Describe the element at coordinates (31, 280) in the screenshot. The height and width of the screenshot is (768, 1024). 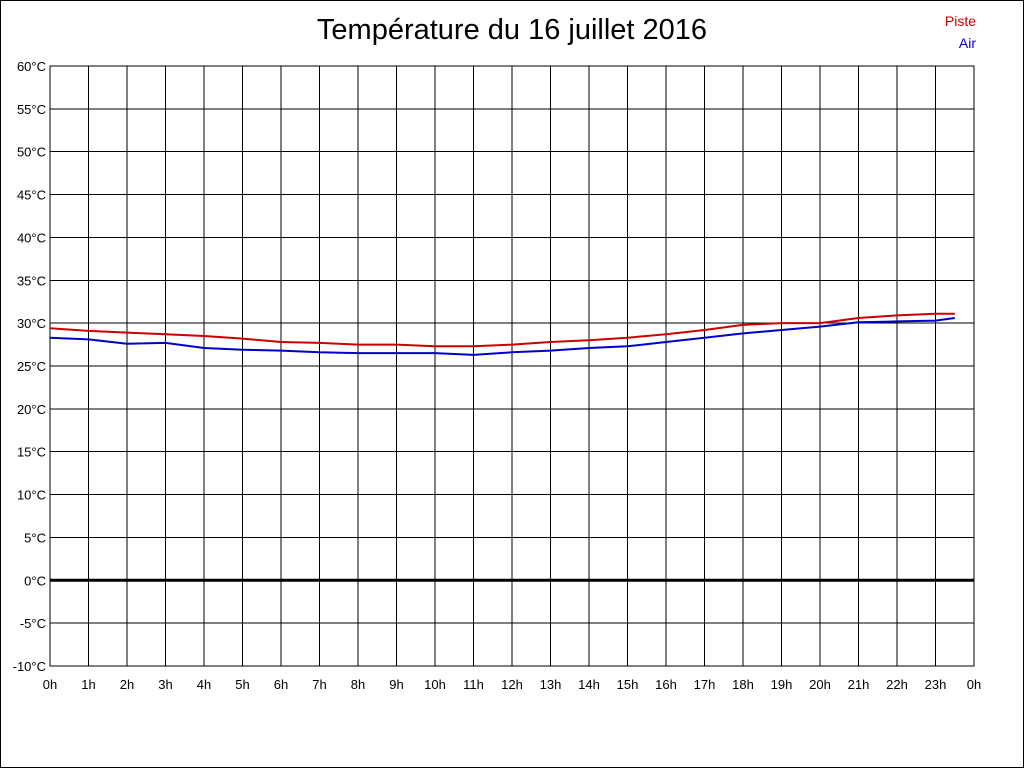
I see `y-tick-label: 35°C` at that location.